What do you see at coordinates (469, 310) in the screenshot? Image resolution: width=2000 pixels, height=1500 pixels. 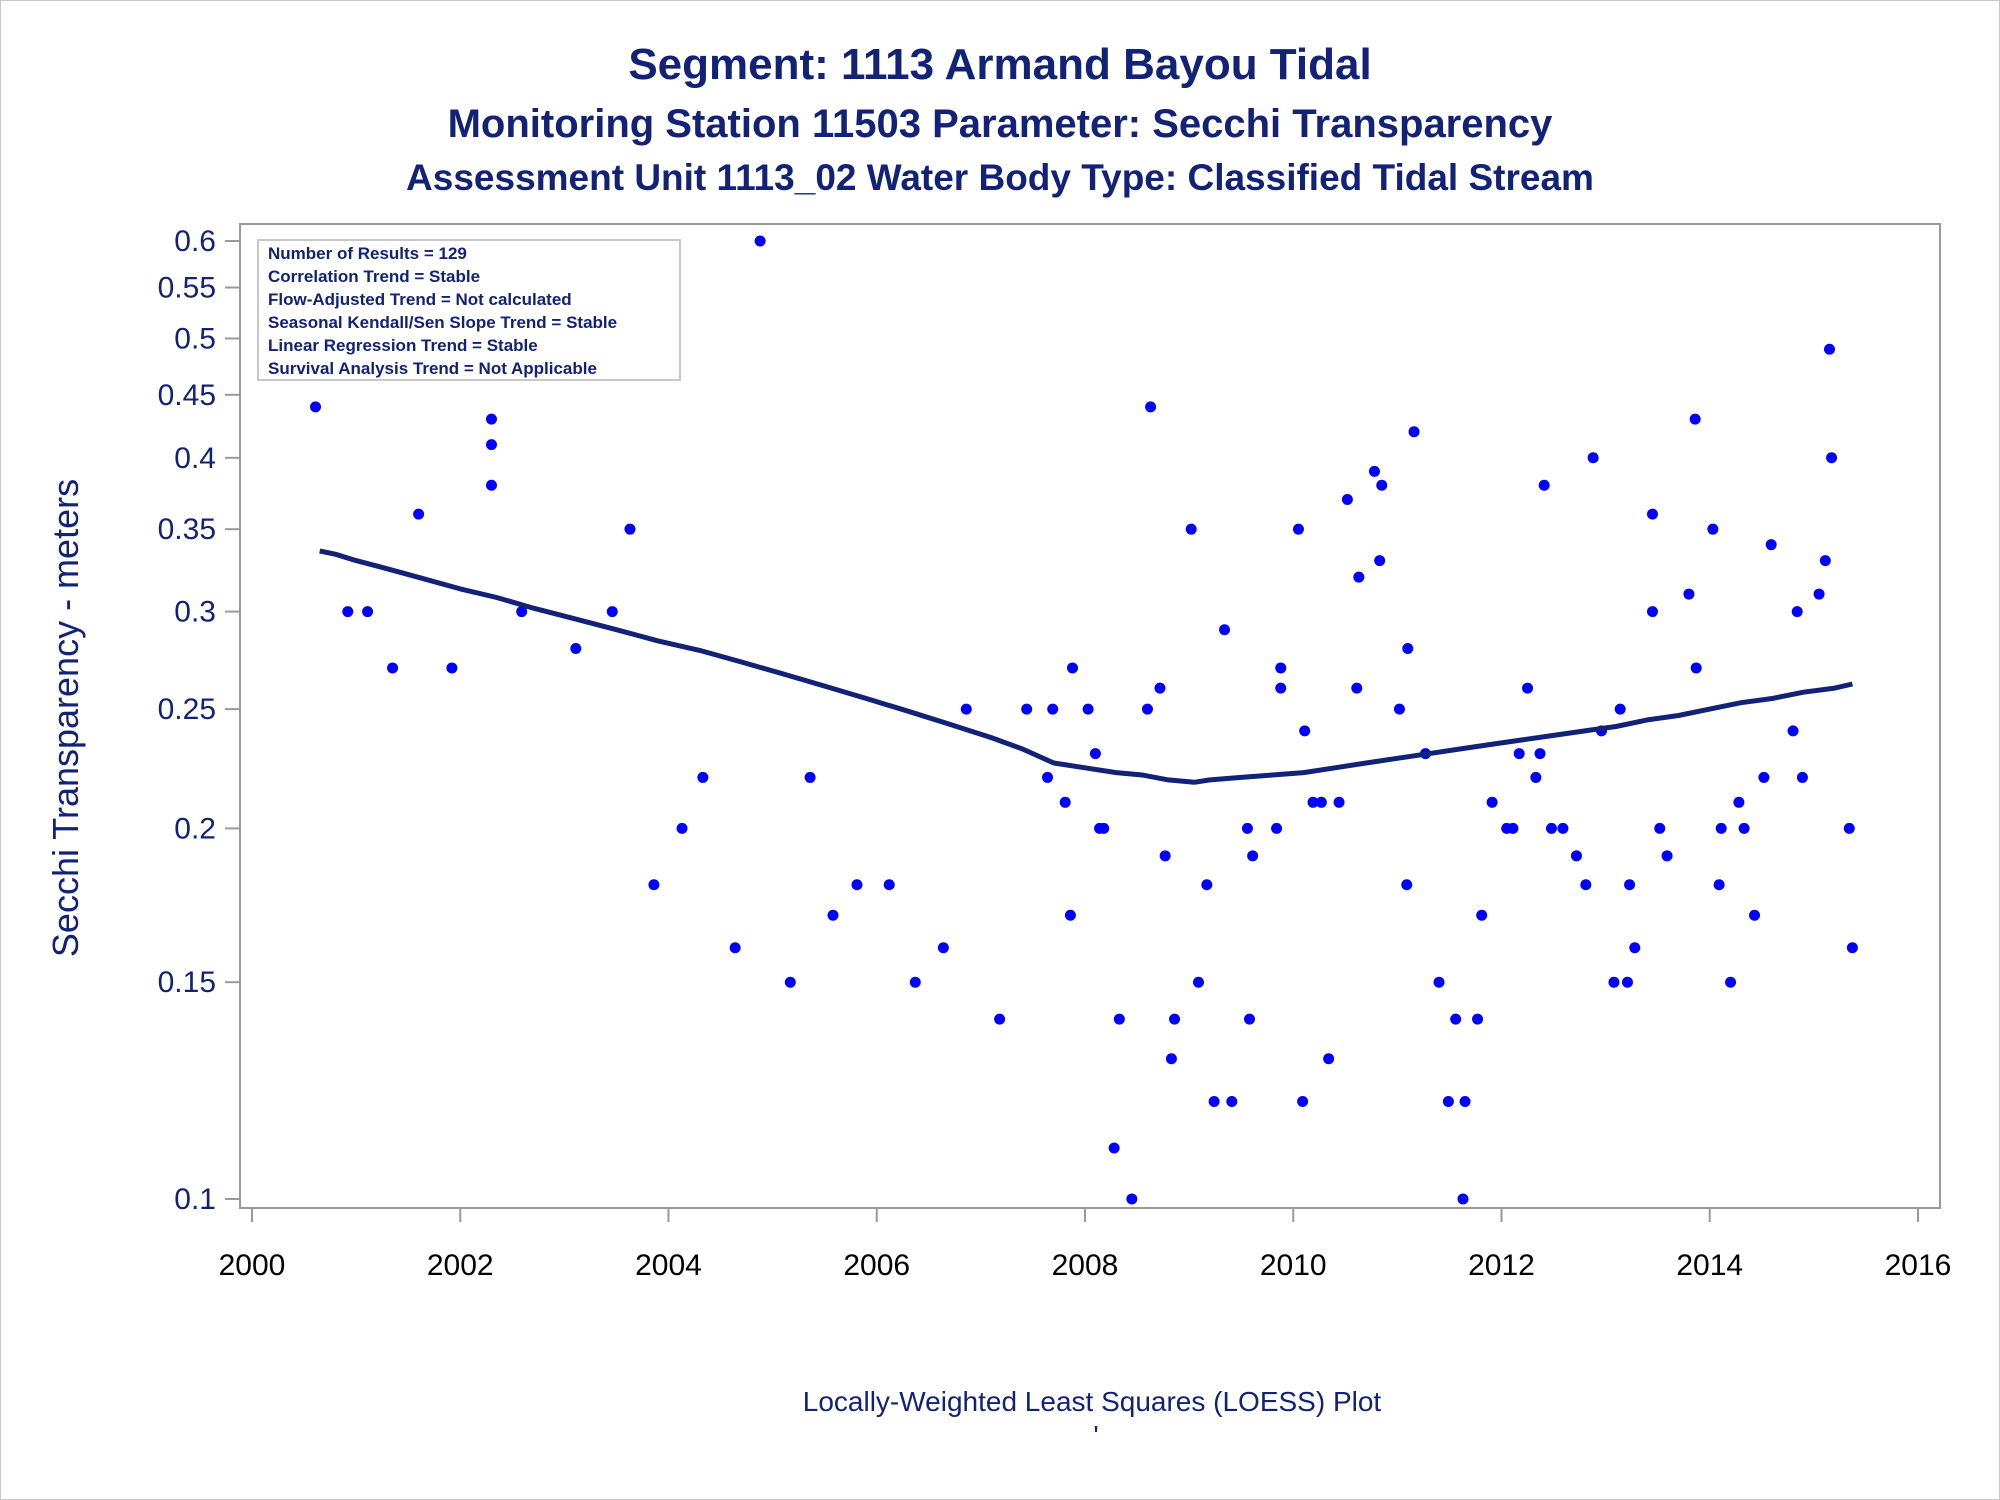 I see `stats-inset-box` at bounding box center [469, 310].